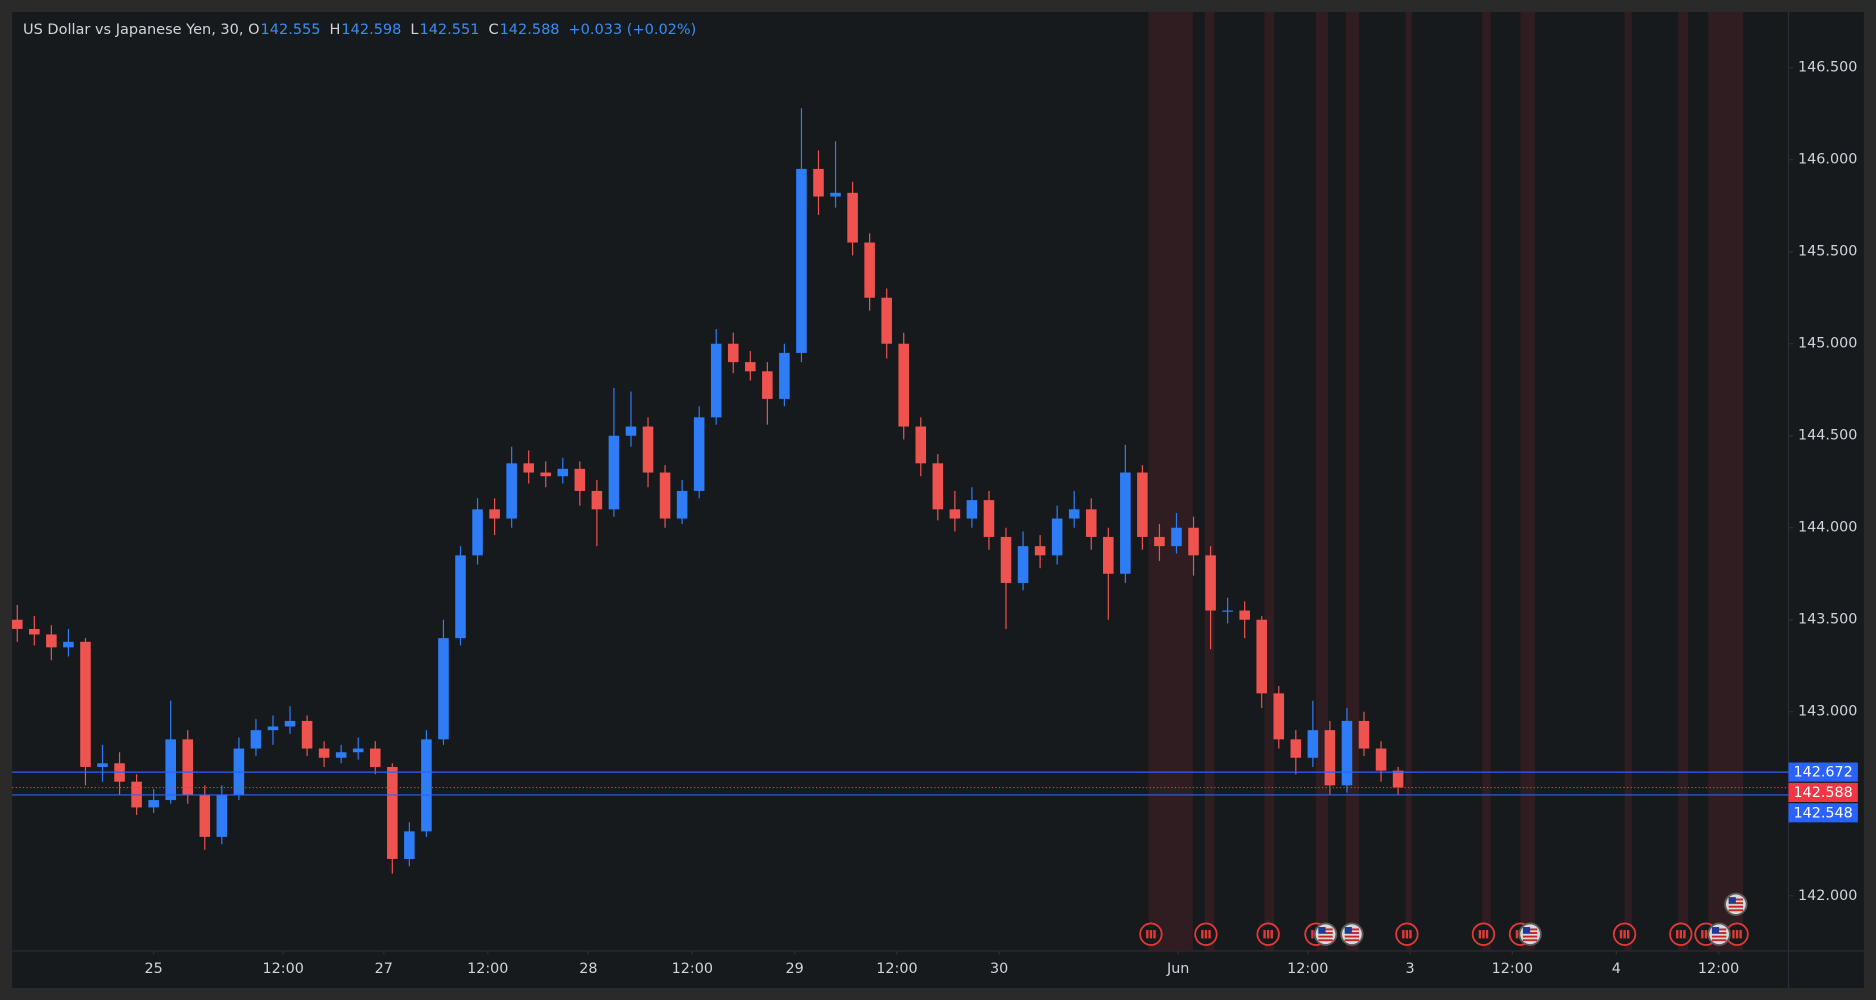 This screenshot has width=1876, height=1000. I want to click on y-tick-label: 144.500, so click(1827, 436).